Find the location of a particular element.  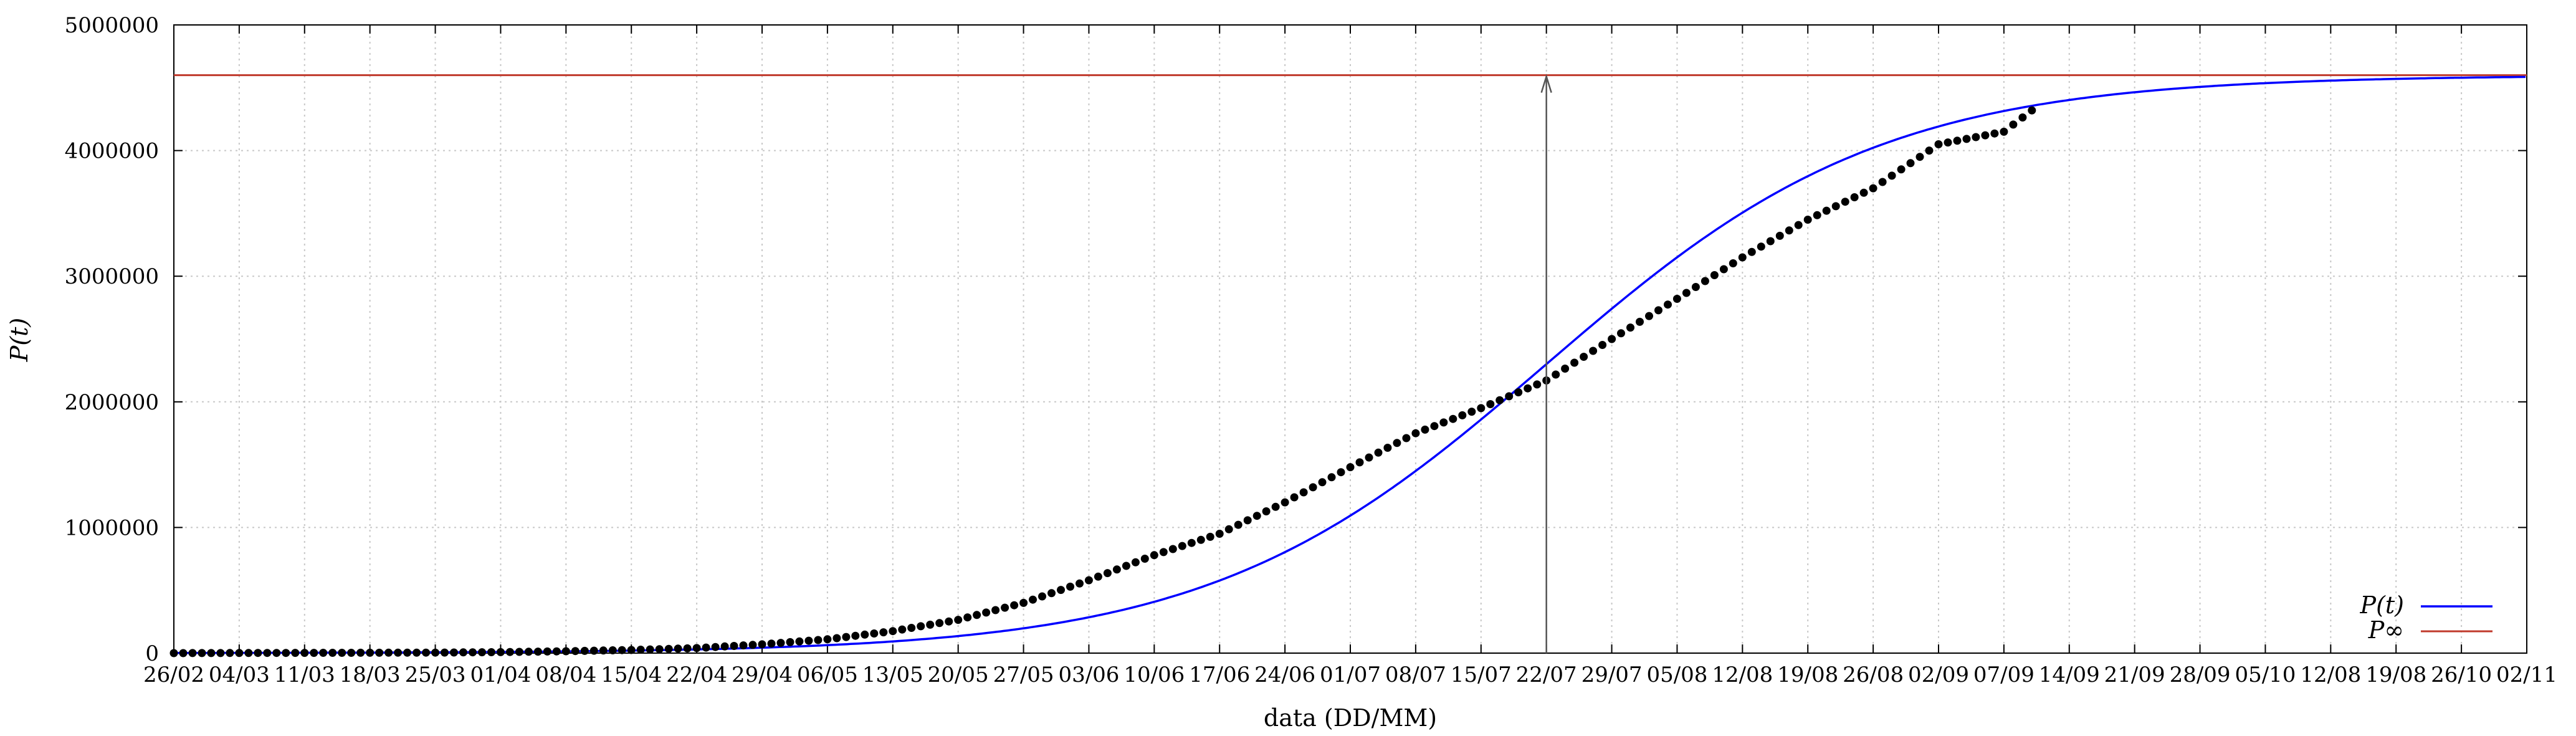

x-tick-label: 05/08 is located at coordinates (1677, 674).